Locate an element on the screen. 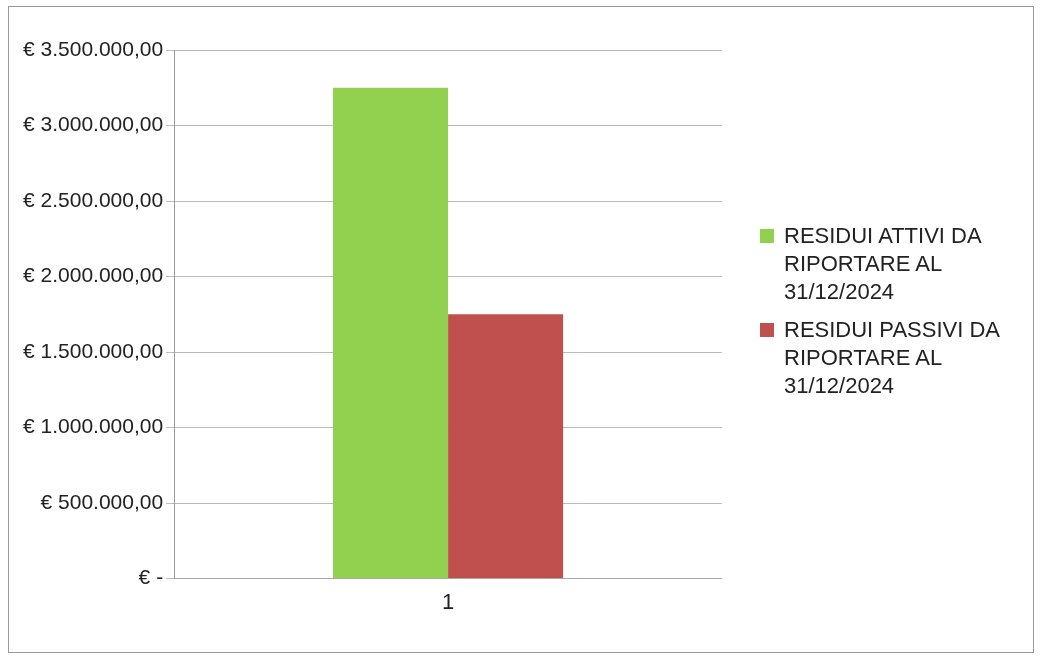  y-tick-label: € 1.000.000,00 is located at coordinates (93, 426).